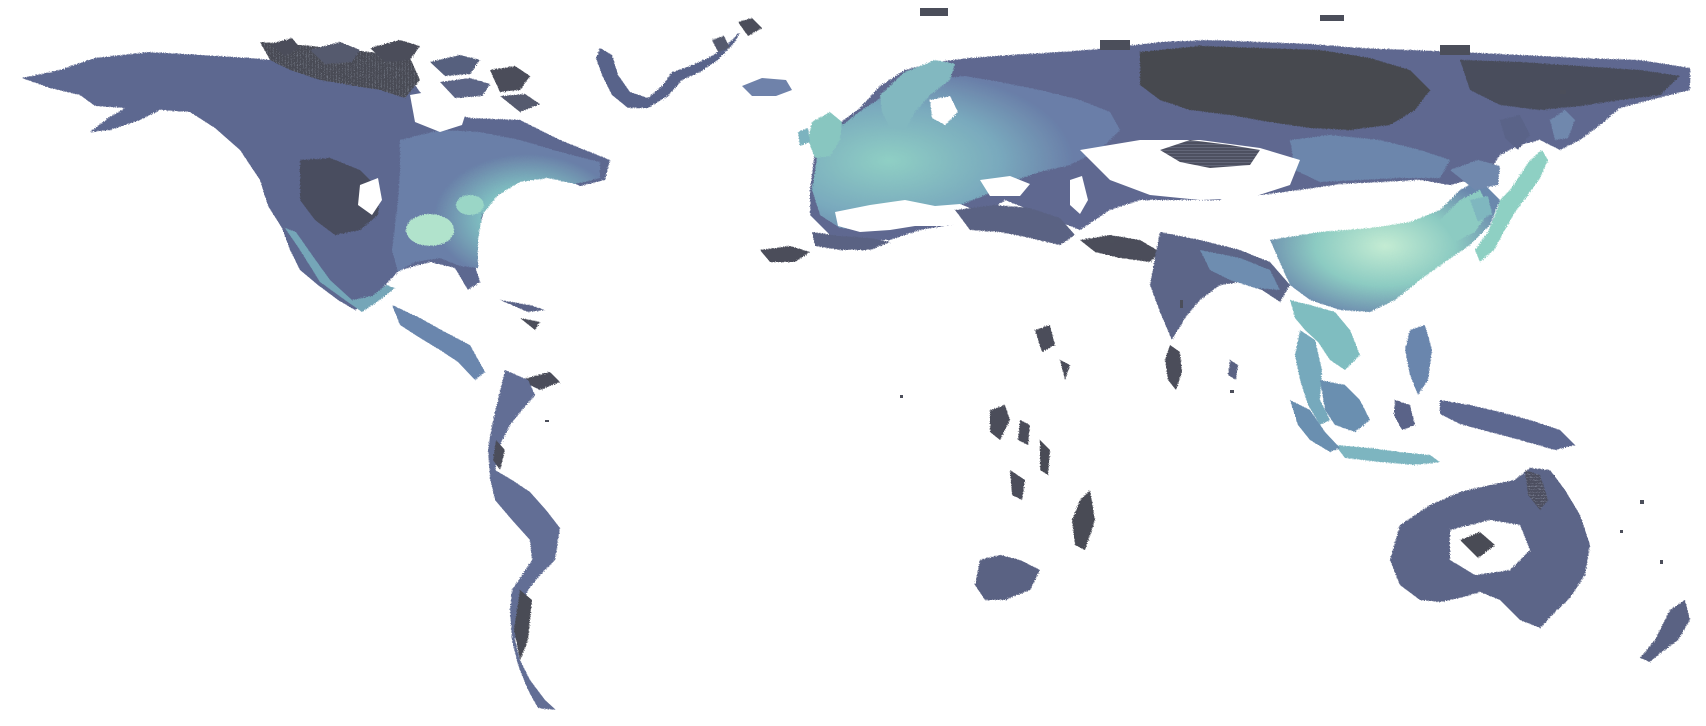 Image resolution: width=1706 pixels, height=726 pixels. What do you see at coordinates (1057, 233) in the screenshot?
I see `middle-east` at bounding box center [1057, 233].